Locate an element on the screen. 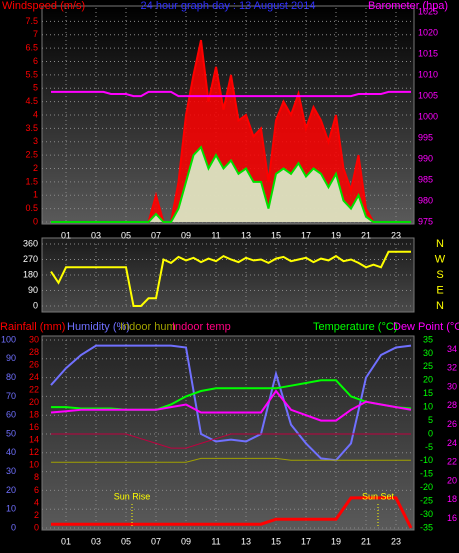  y4-tick-label: 28 is located at coordinates (452, 405).